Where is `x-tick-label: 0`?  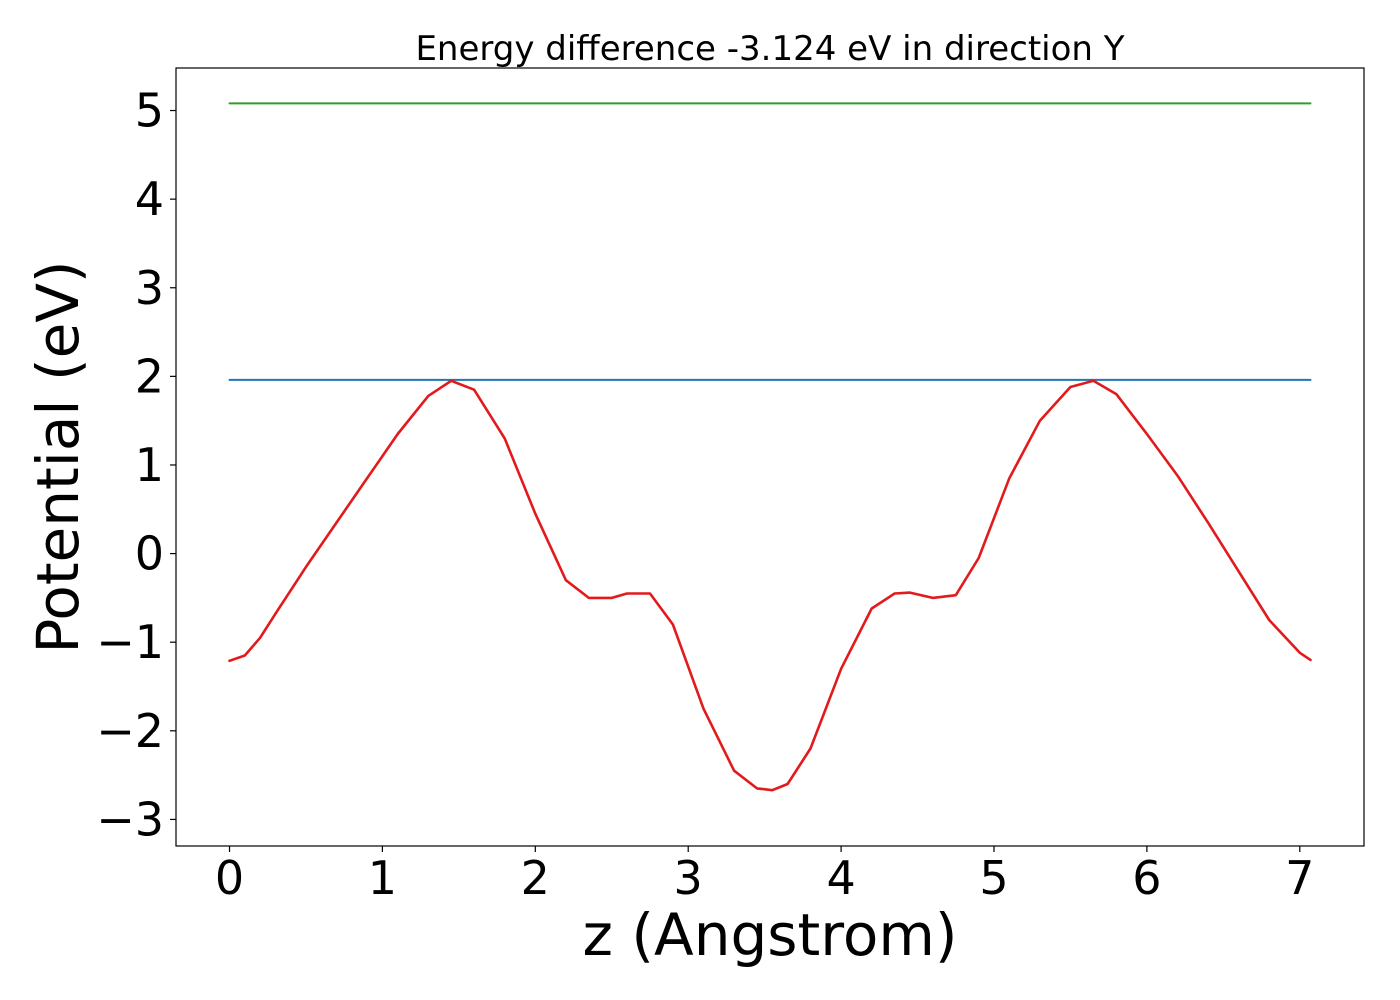
x-tick-label: 0 is located at coordinates (229, 878).